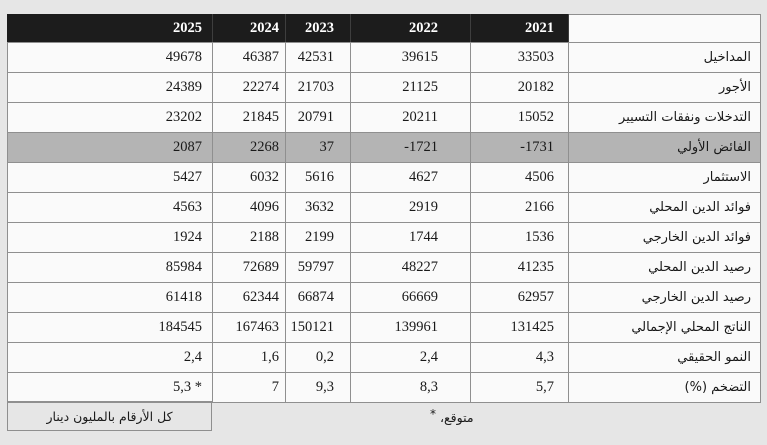  Describe the element at coordinates (249, 147) in the screenshot. I see `value-cell: 2268` at that location.